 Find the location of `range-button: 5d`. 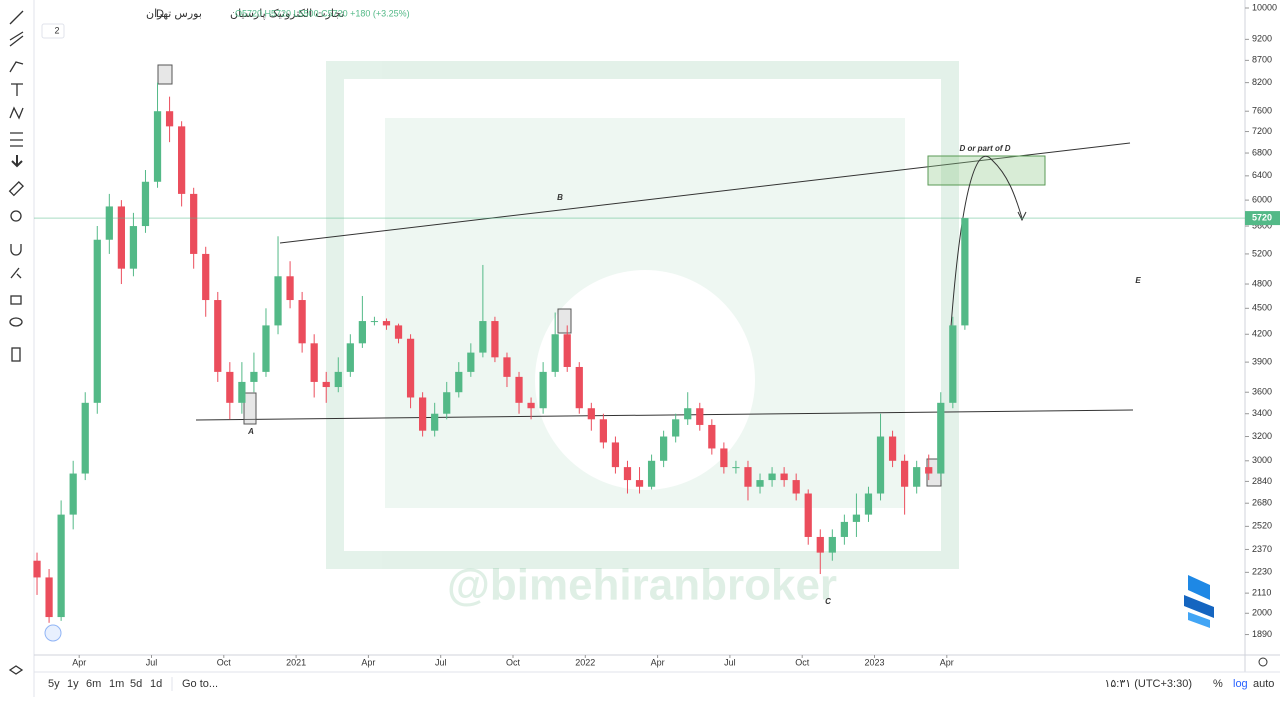

range-button: 5d is located at coordinates (136, 684).